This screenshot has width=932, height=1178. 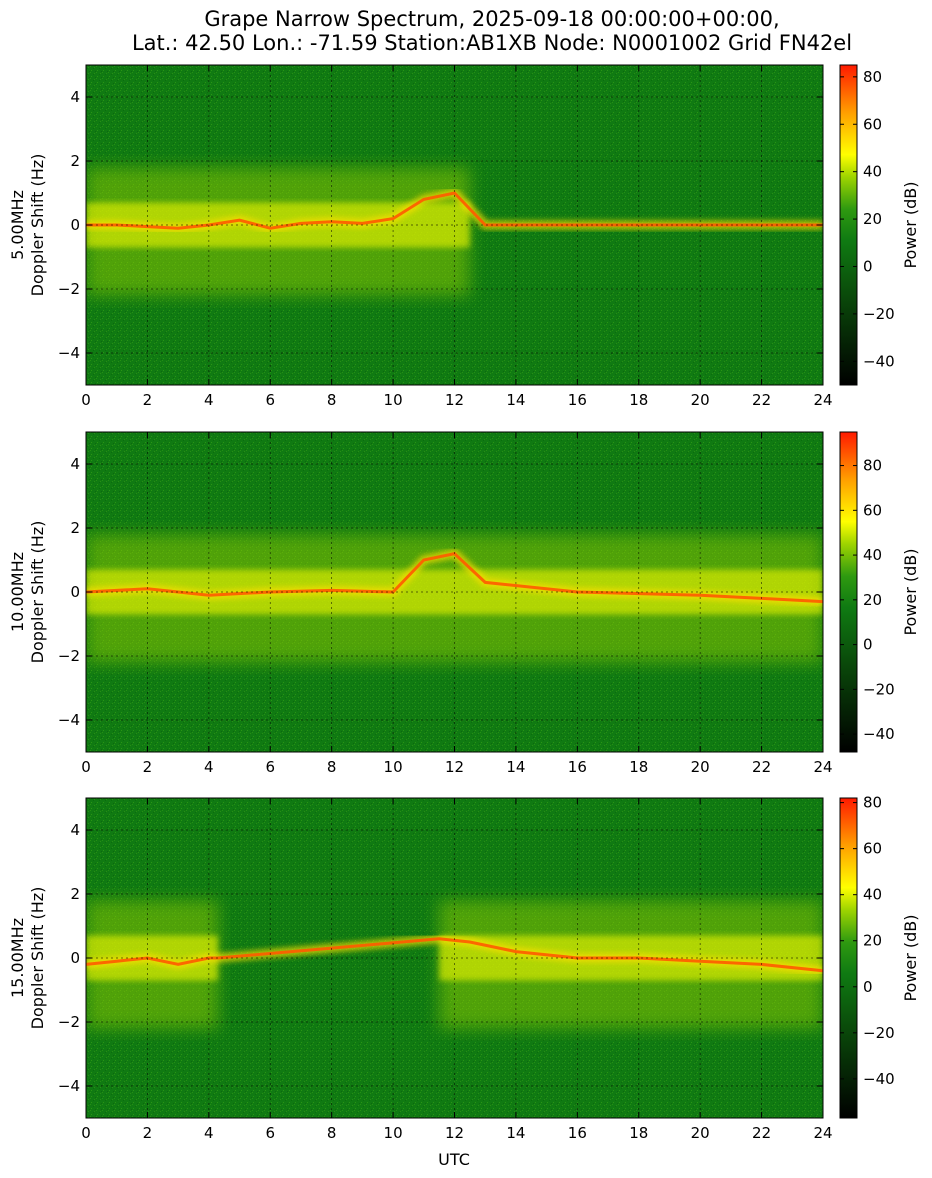 What do you see at coordinates (17, 592) in the screenshot?
I see `frequency-label: 10.00MHz` at bounding box center [17, 592].